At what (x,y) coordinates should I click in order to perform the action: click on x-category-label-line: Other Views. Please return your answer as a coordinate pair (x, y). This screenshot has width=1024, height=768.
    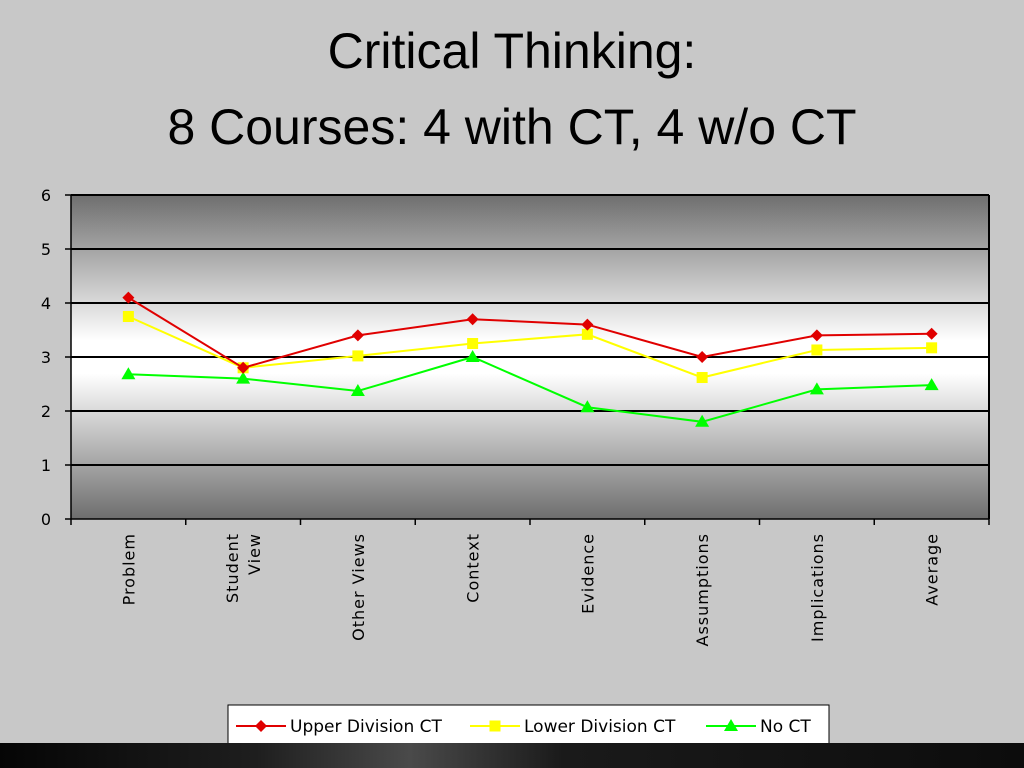
    Looking at the image, I should click on (358, 587).